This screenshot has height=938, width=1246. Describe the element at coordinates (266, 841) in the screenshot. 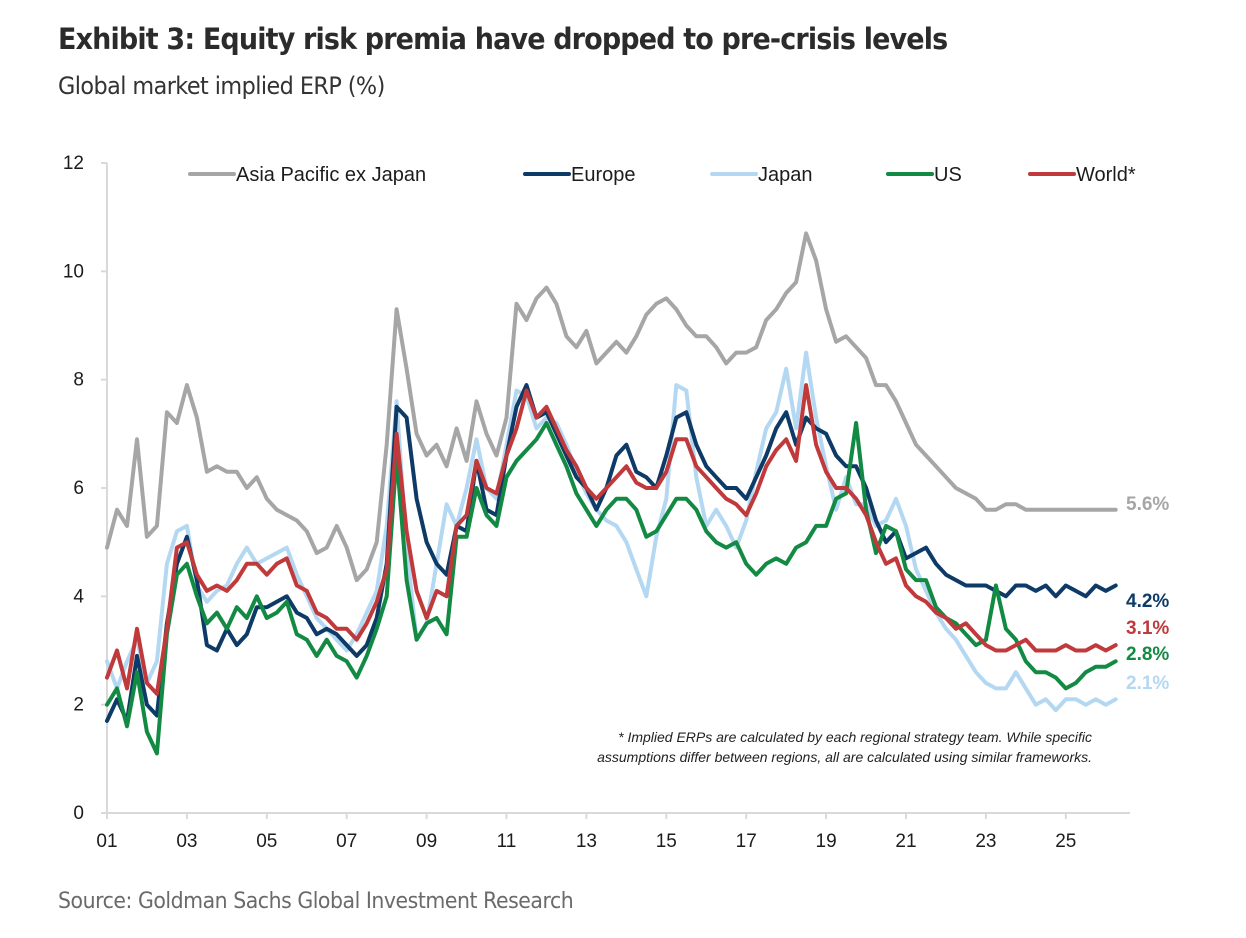

I see `x-tick-label: 05` at that location.